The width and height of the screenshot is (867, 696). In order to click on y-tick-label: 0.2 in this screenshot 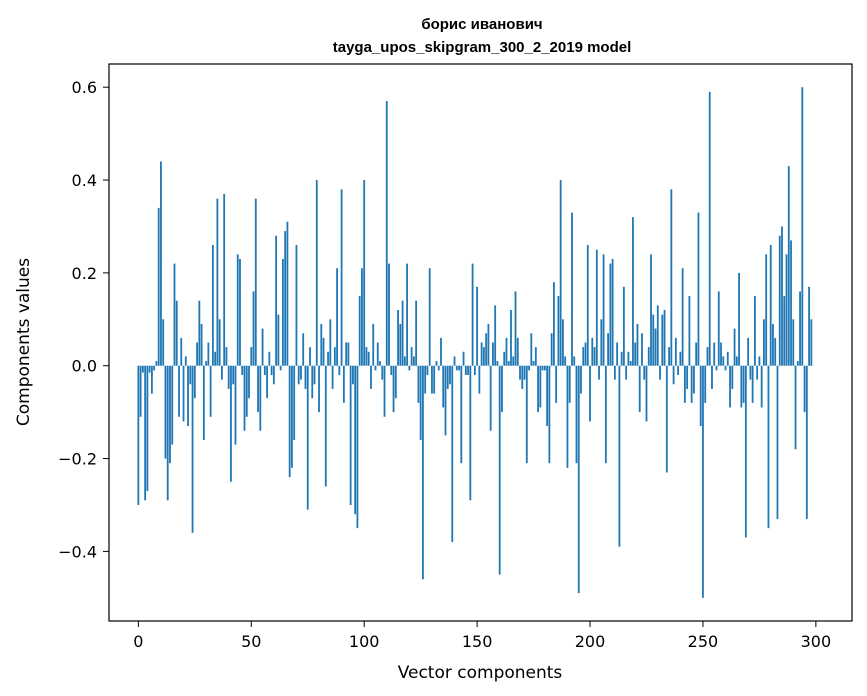, I will do `click(84, 273)`.